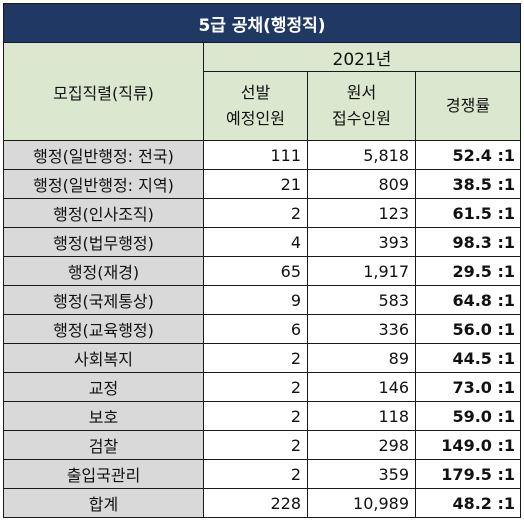 Image resolution: width=524 pixels, height=524 pixels. Describe the element at coordinates (468, 271) in the screenshot. I see `row-ratio: 29.5 :1` at that location.